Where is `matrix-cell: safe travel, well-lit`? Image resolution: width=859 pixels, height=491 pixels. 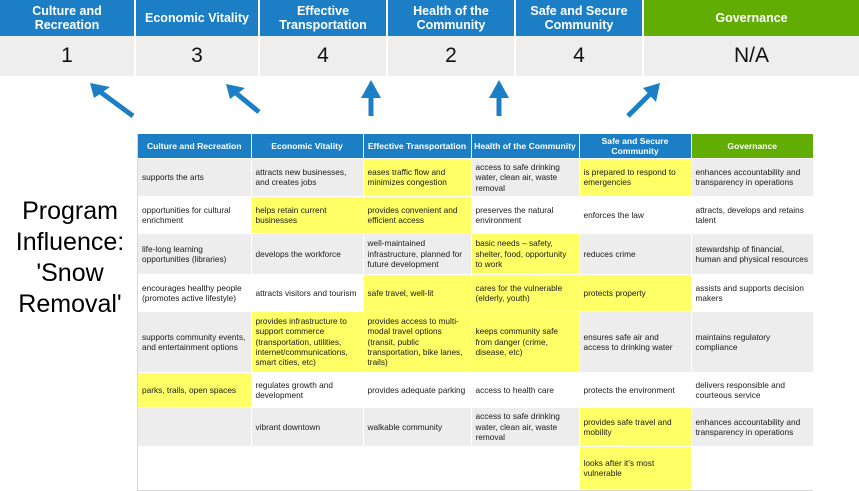
matrix-cell: safe travel, well-lit is located at coordinates (417, 293).